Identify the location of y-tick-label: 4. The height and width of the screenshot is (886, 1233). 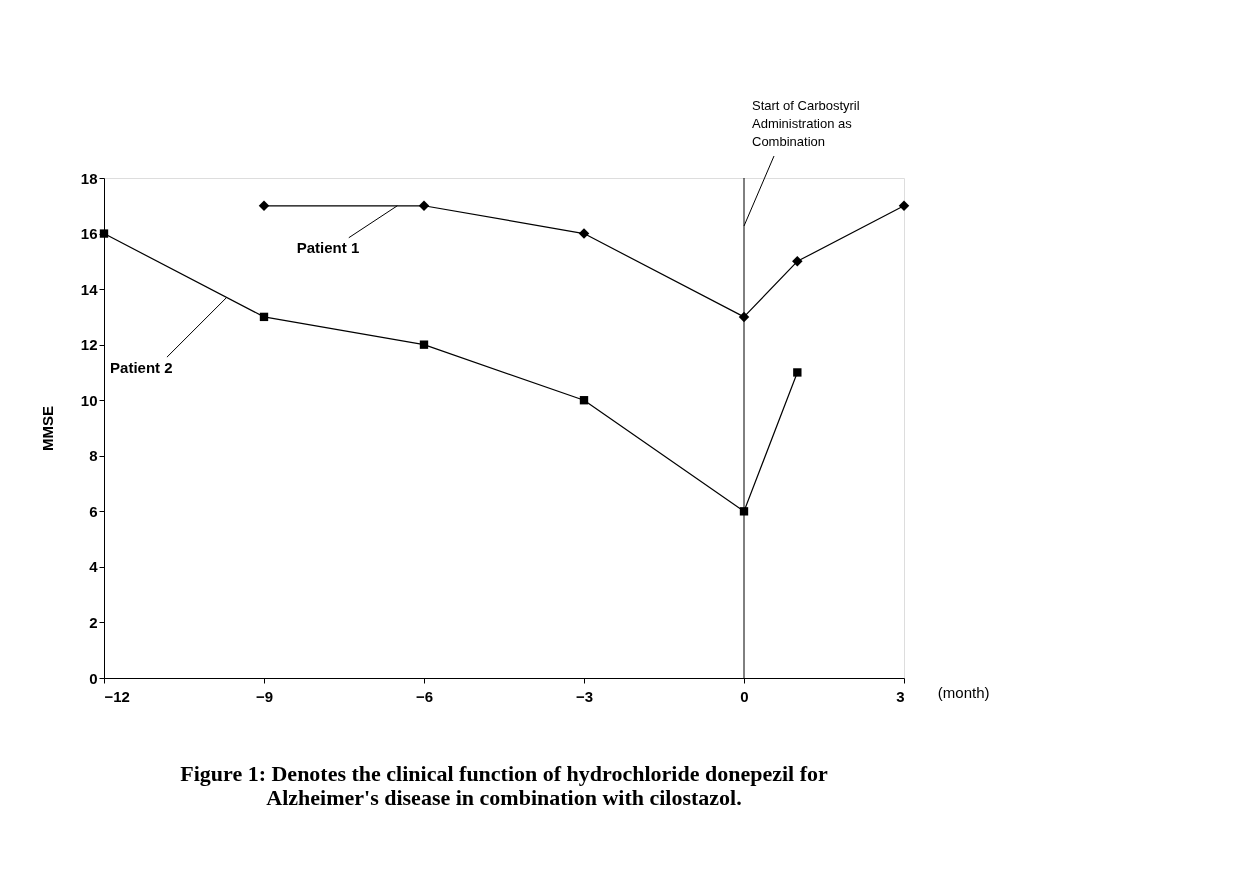
(94, 567).